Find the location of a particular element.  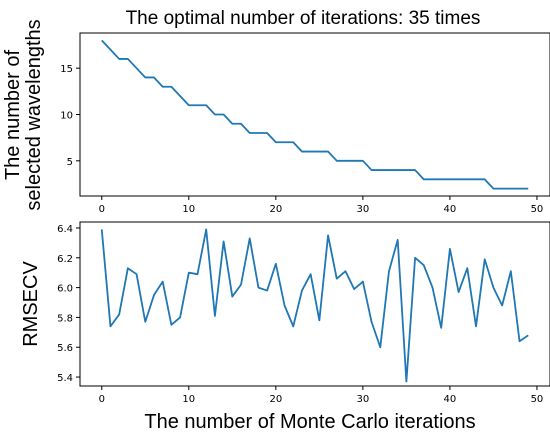

bottom-ytick-label: 6.4 is located at coordinates (65, 229).